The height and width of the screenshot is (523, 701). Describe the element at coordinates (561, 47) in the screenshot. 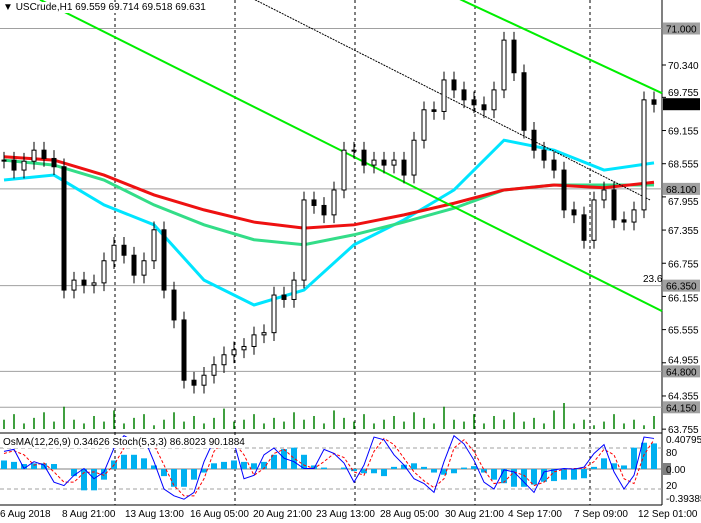

I see `trend-channel-line` at that location.